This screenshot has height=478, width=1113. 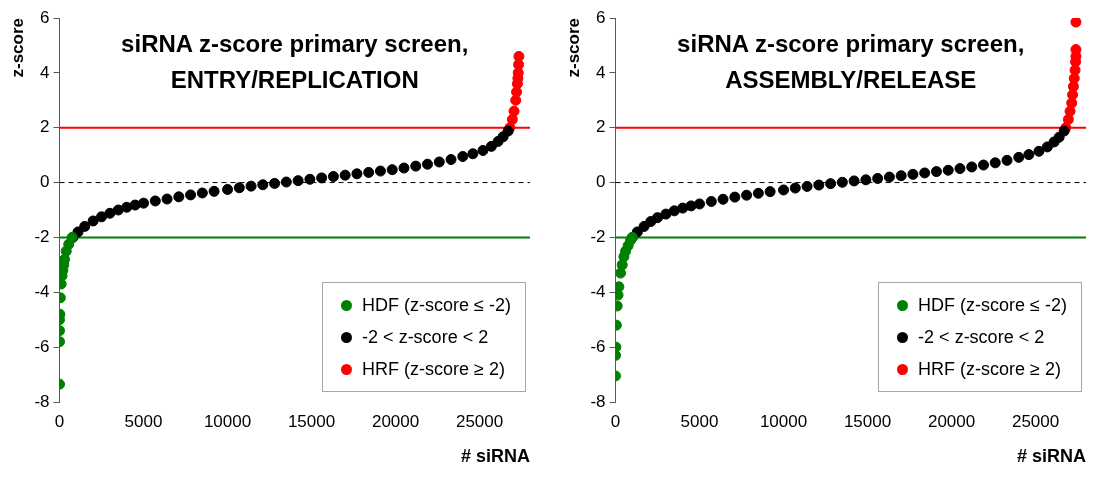 I want to click on x-tick-label: 25000, so click(x=479, y=421).